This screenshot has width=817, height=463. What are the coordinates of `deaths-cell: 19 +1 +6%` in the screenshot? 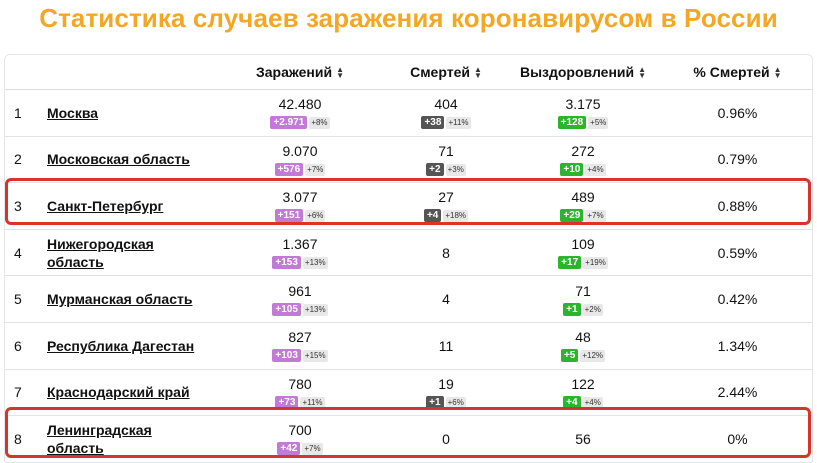 It's located at (446, 393).